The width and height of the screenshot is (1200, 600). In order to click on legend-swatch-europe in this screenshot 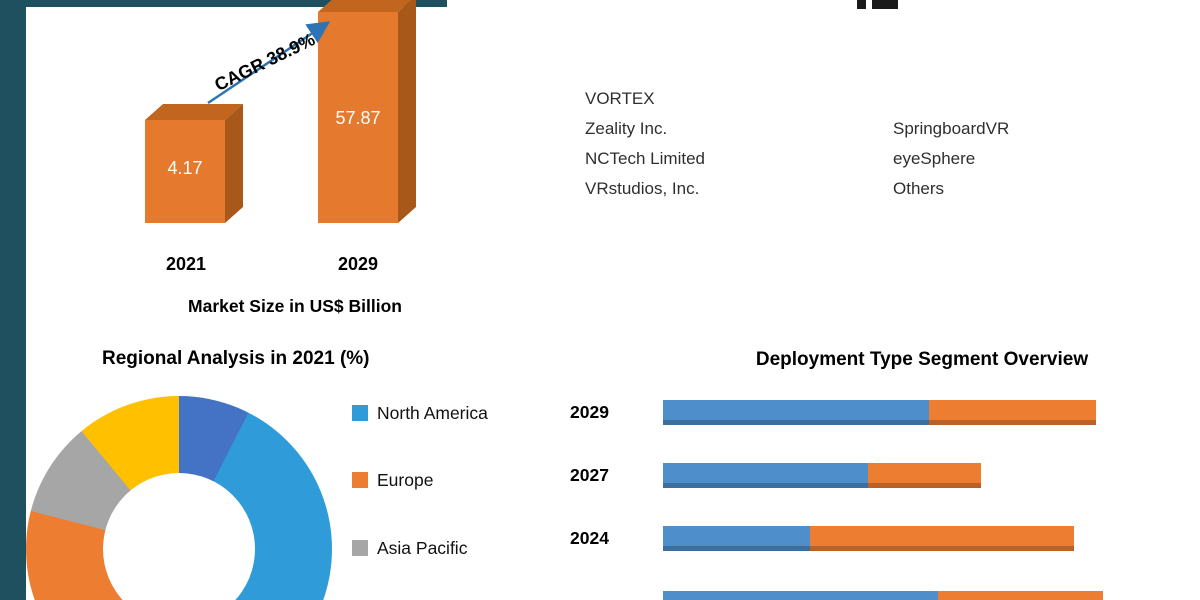, I will do `click(360, 480)`.